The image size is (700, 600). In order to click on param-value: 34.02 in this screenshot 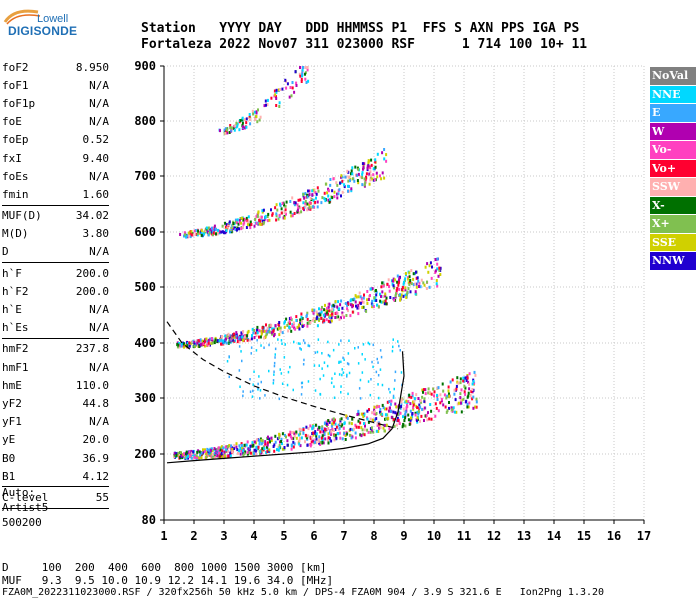, I will do `click(92, 216)`.